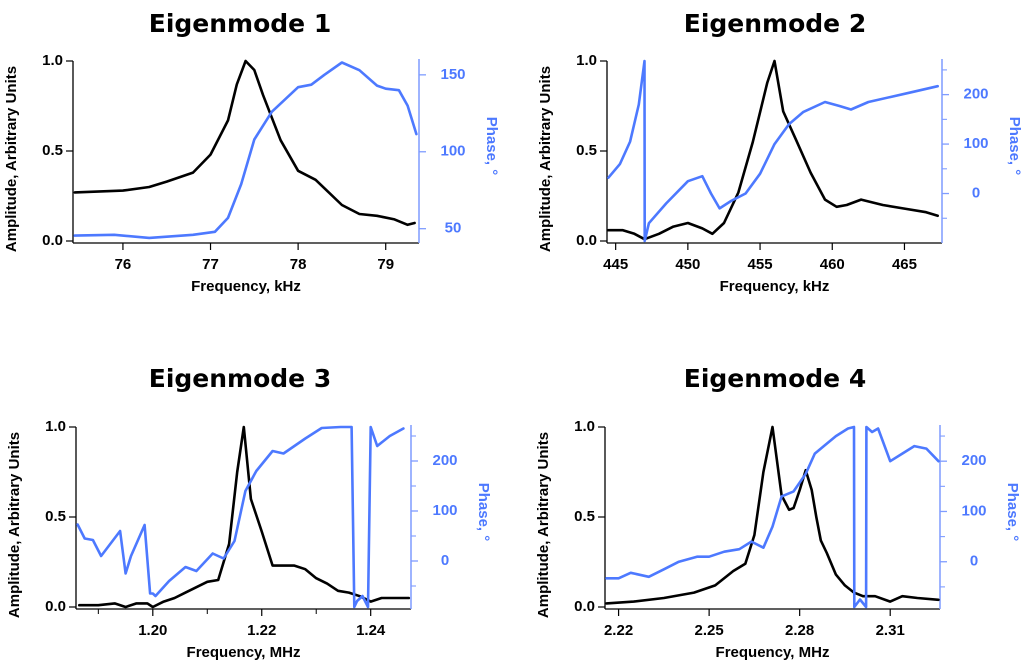 This screenshot has height=668, width=1024. What do you see at coordinates (123, 264) in the screenshot?
I see `x-tick-label: 76` at bounding box center [123, 264].